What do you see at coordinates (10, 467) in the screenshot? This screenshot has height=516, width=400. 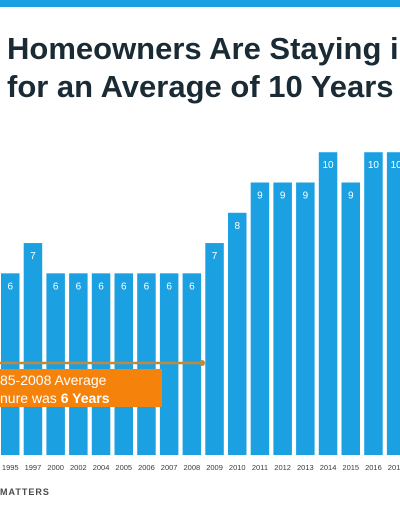 I see `x-tick-label-1995: 1995` at bounding box center [10, 467].